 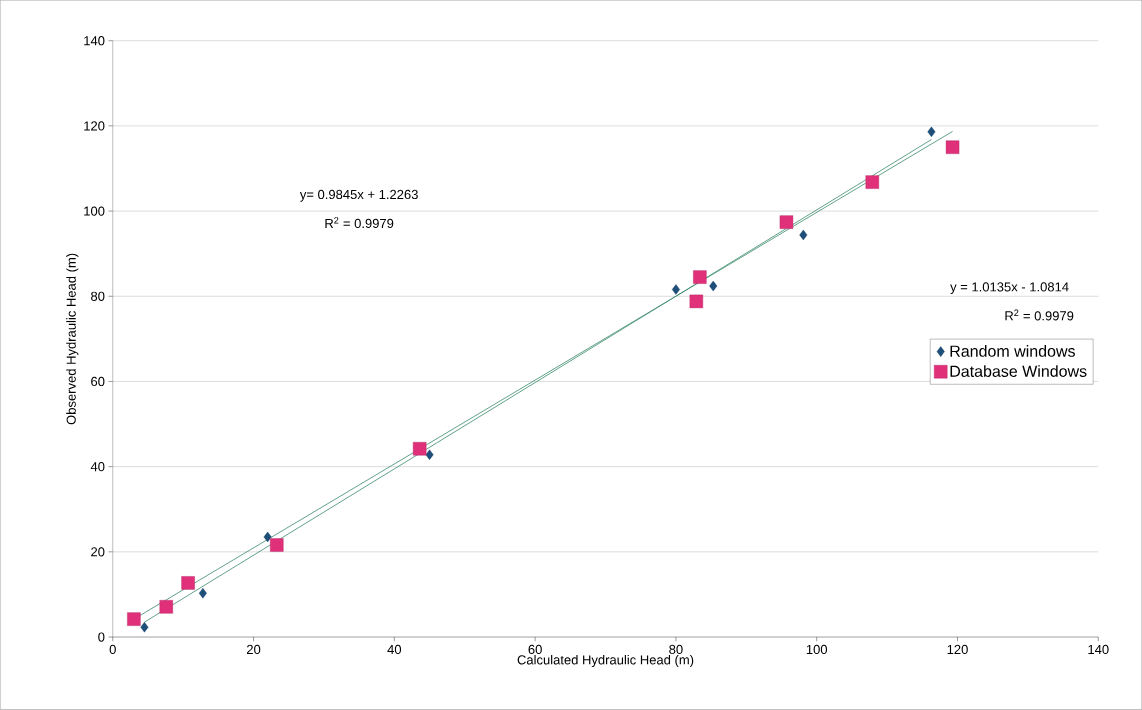 I want to click on x-tick-label: 40, so click(x=394, y=649).